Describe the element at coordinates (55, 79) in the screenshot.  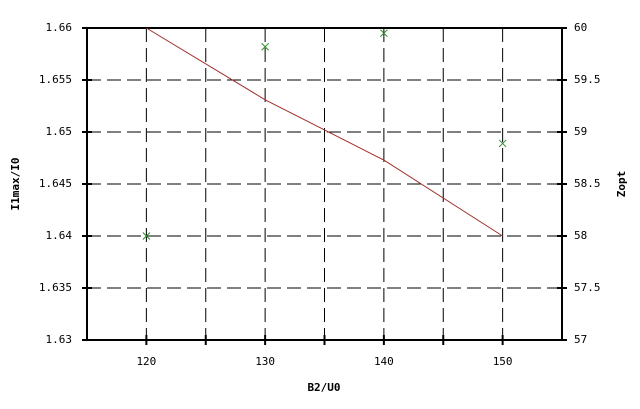
I see `y-tick-label: 1.655` at that location.